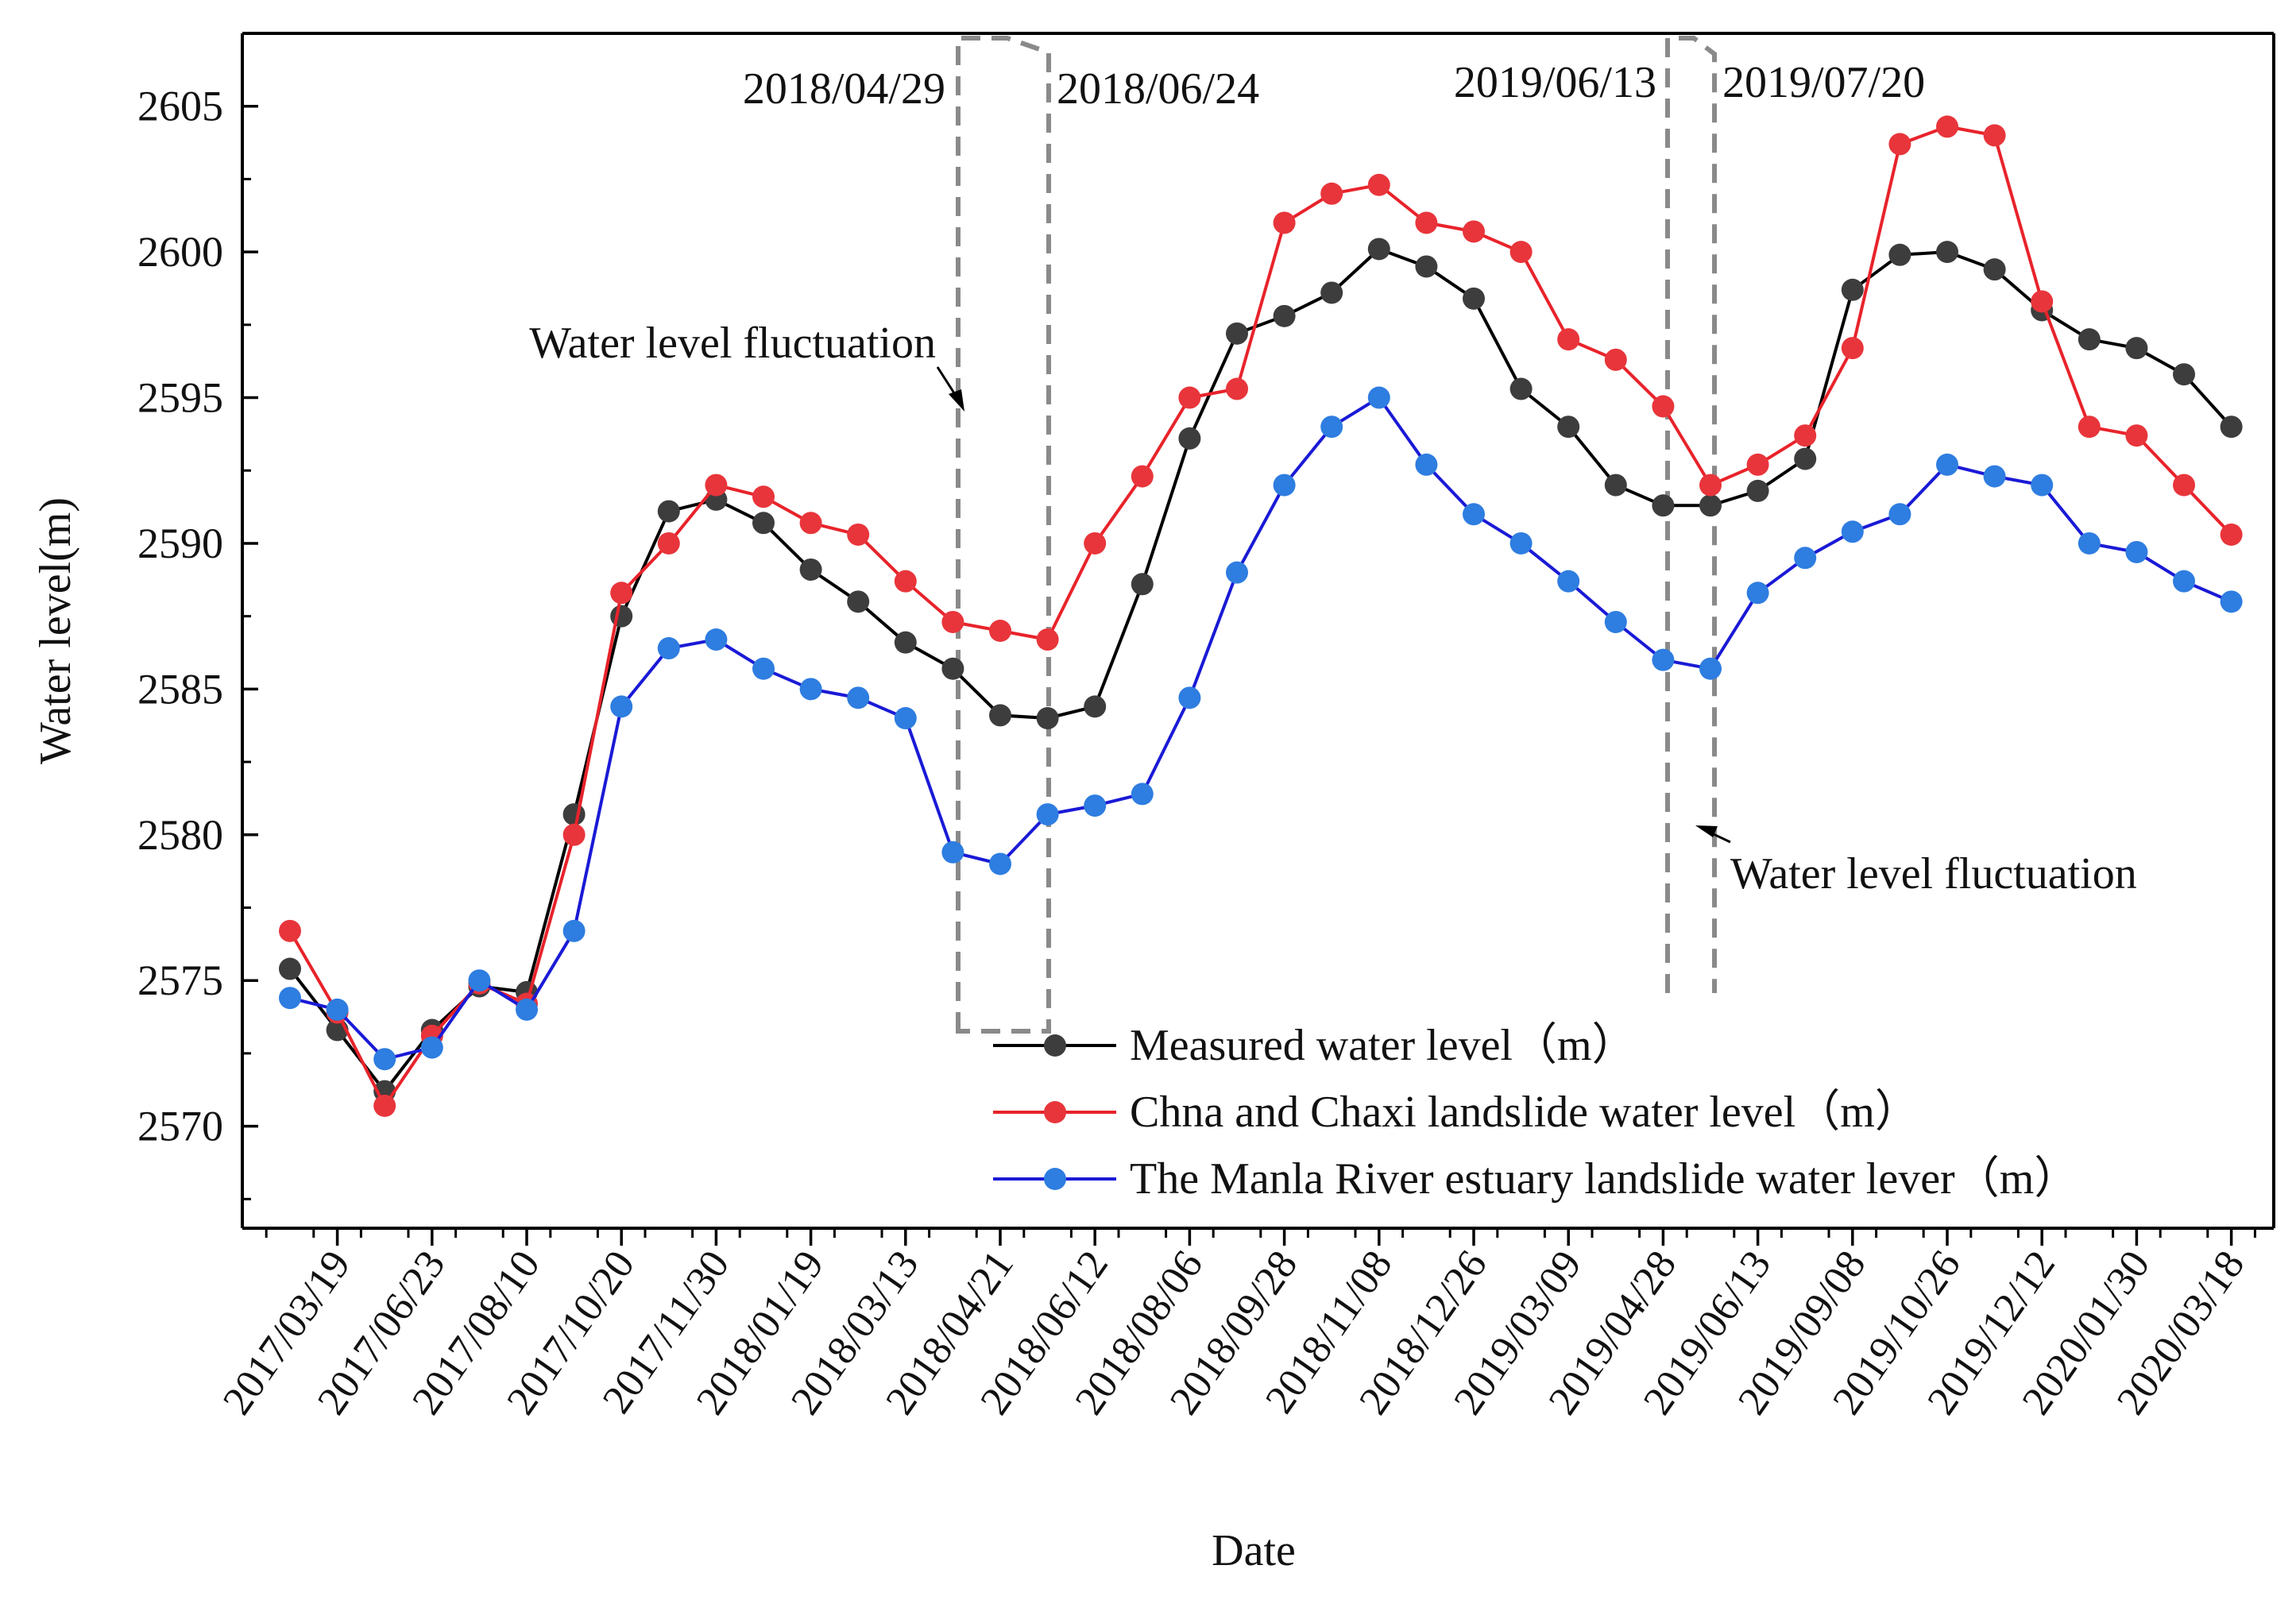  What do you see at coordinates (1055, 1112) in the screenshot?
I see `legend-marker-chna-chaxi` at bounding box center [1055, 1112].